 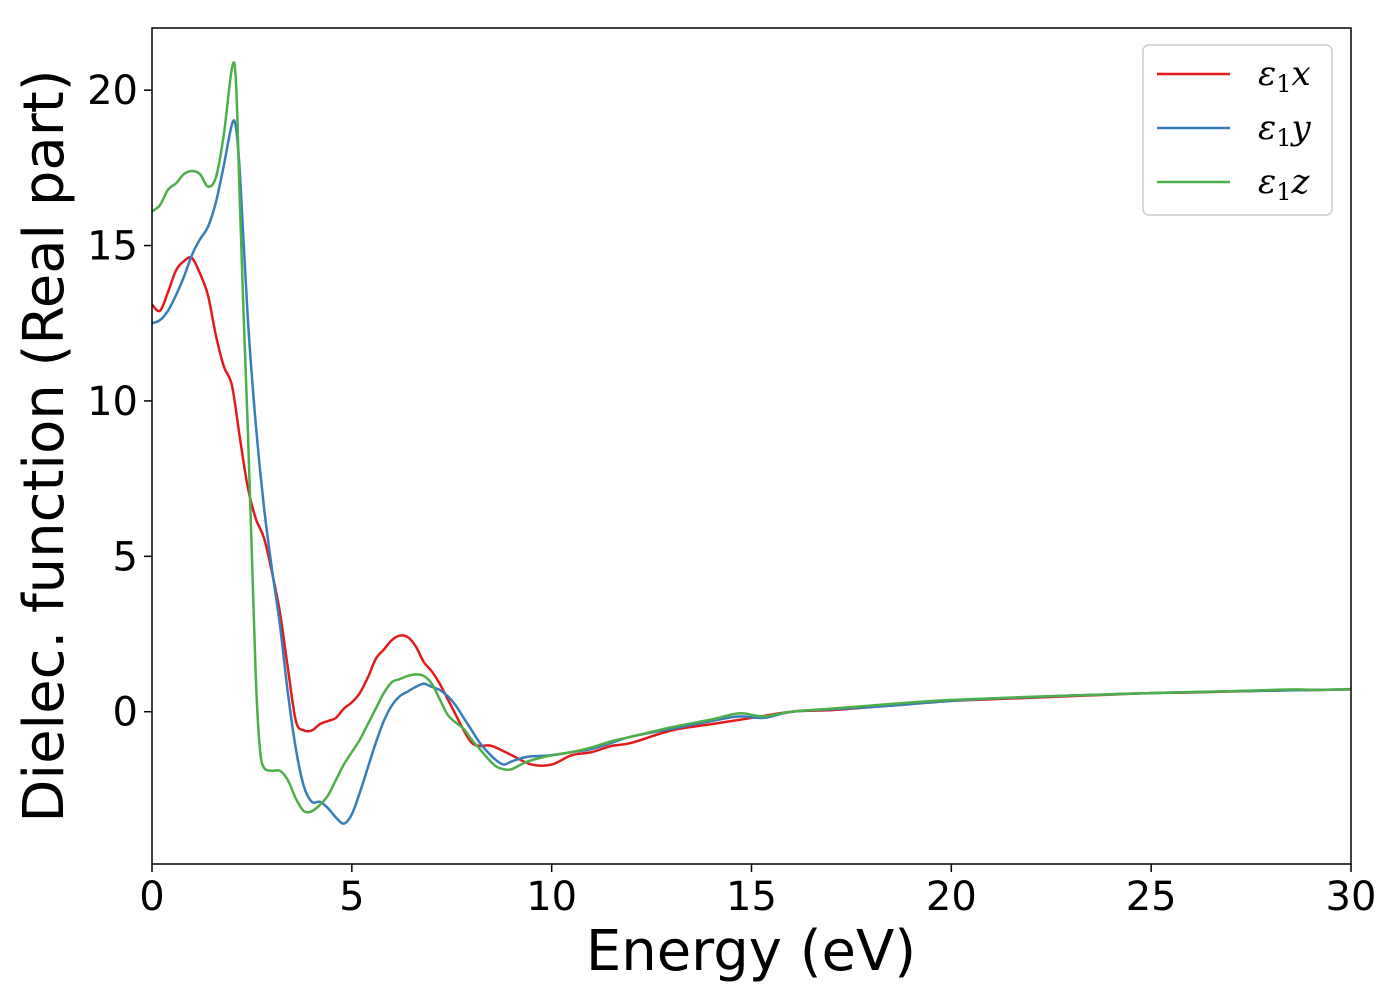 I want to click on x-tick-label: 10, so click(x=551, y=897).